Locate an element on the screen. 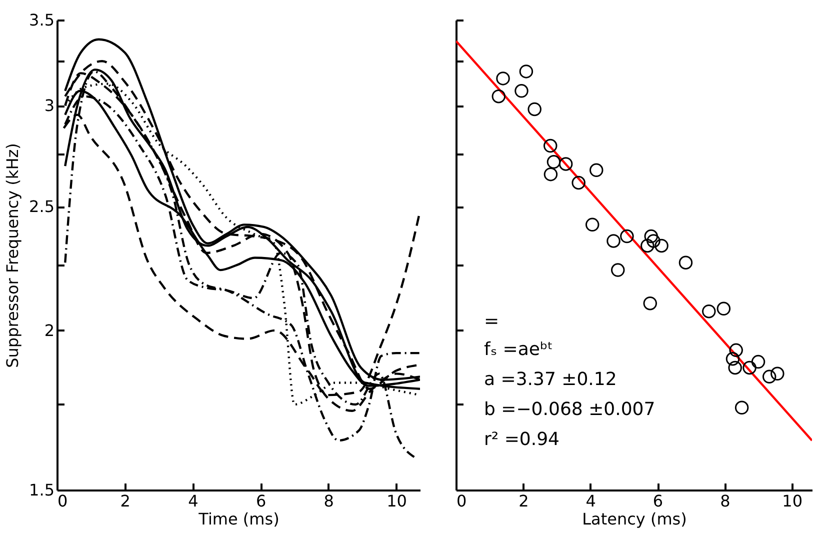 The image size is (834, 545). y-tick-label: 1.5 is located at coordinates (41, 490).